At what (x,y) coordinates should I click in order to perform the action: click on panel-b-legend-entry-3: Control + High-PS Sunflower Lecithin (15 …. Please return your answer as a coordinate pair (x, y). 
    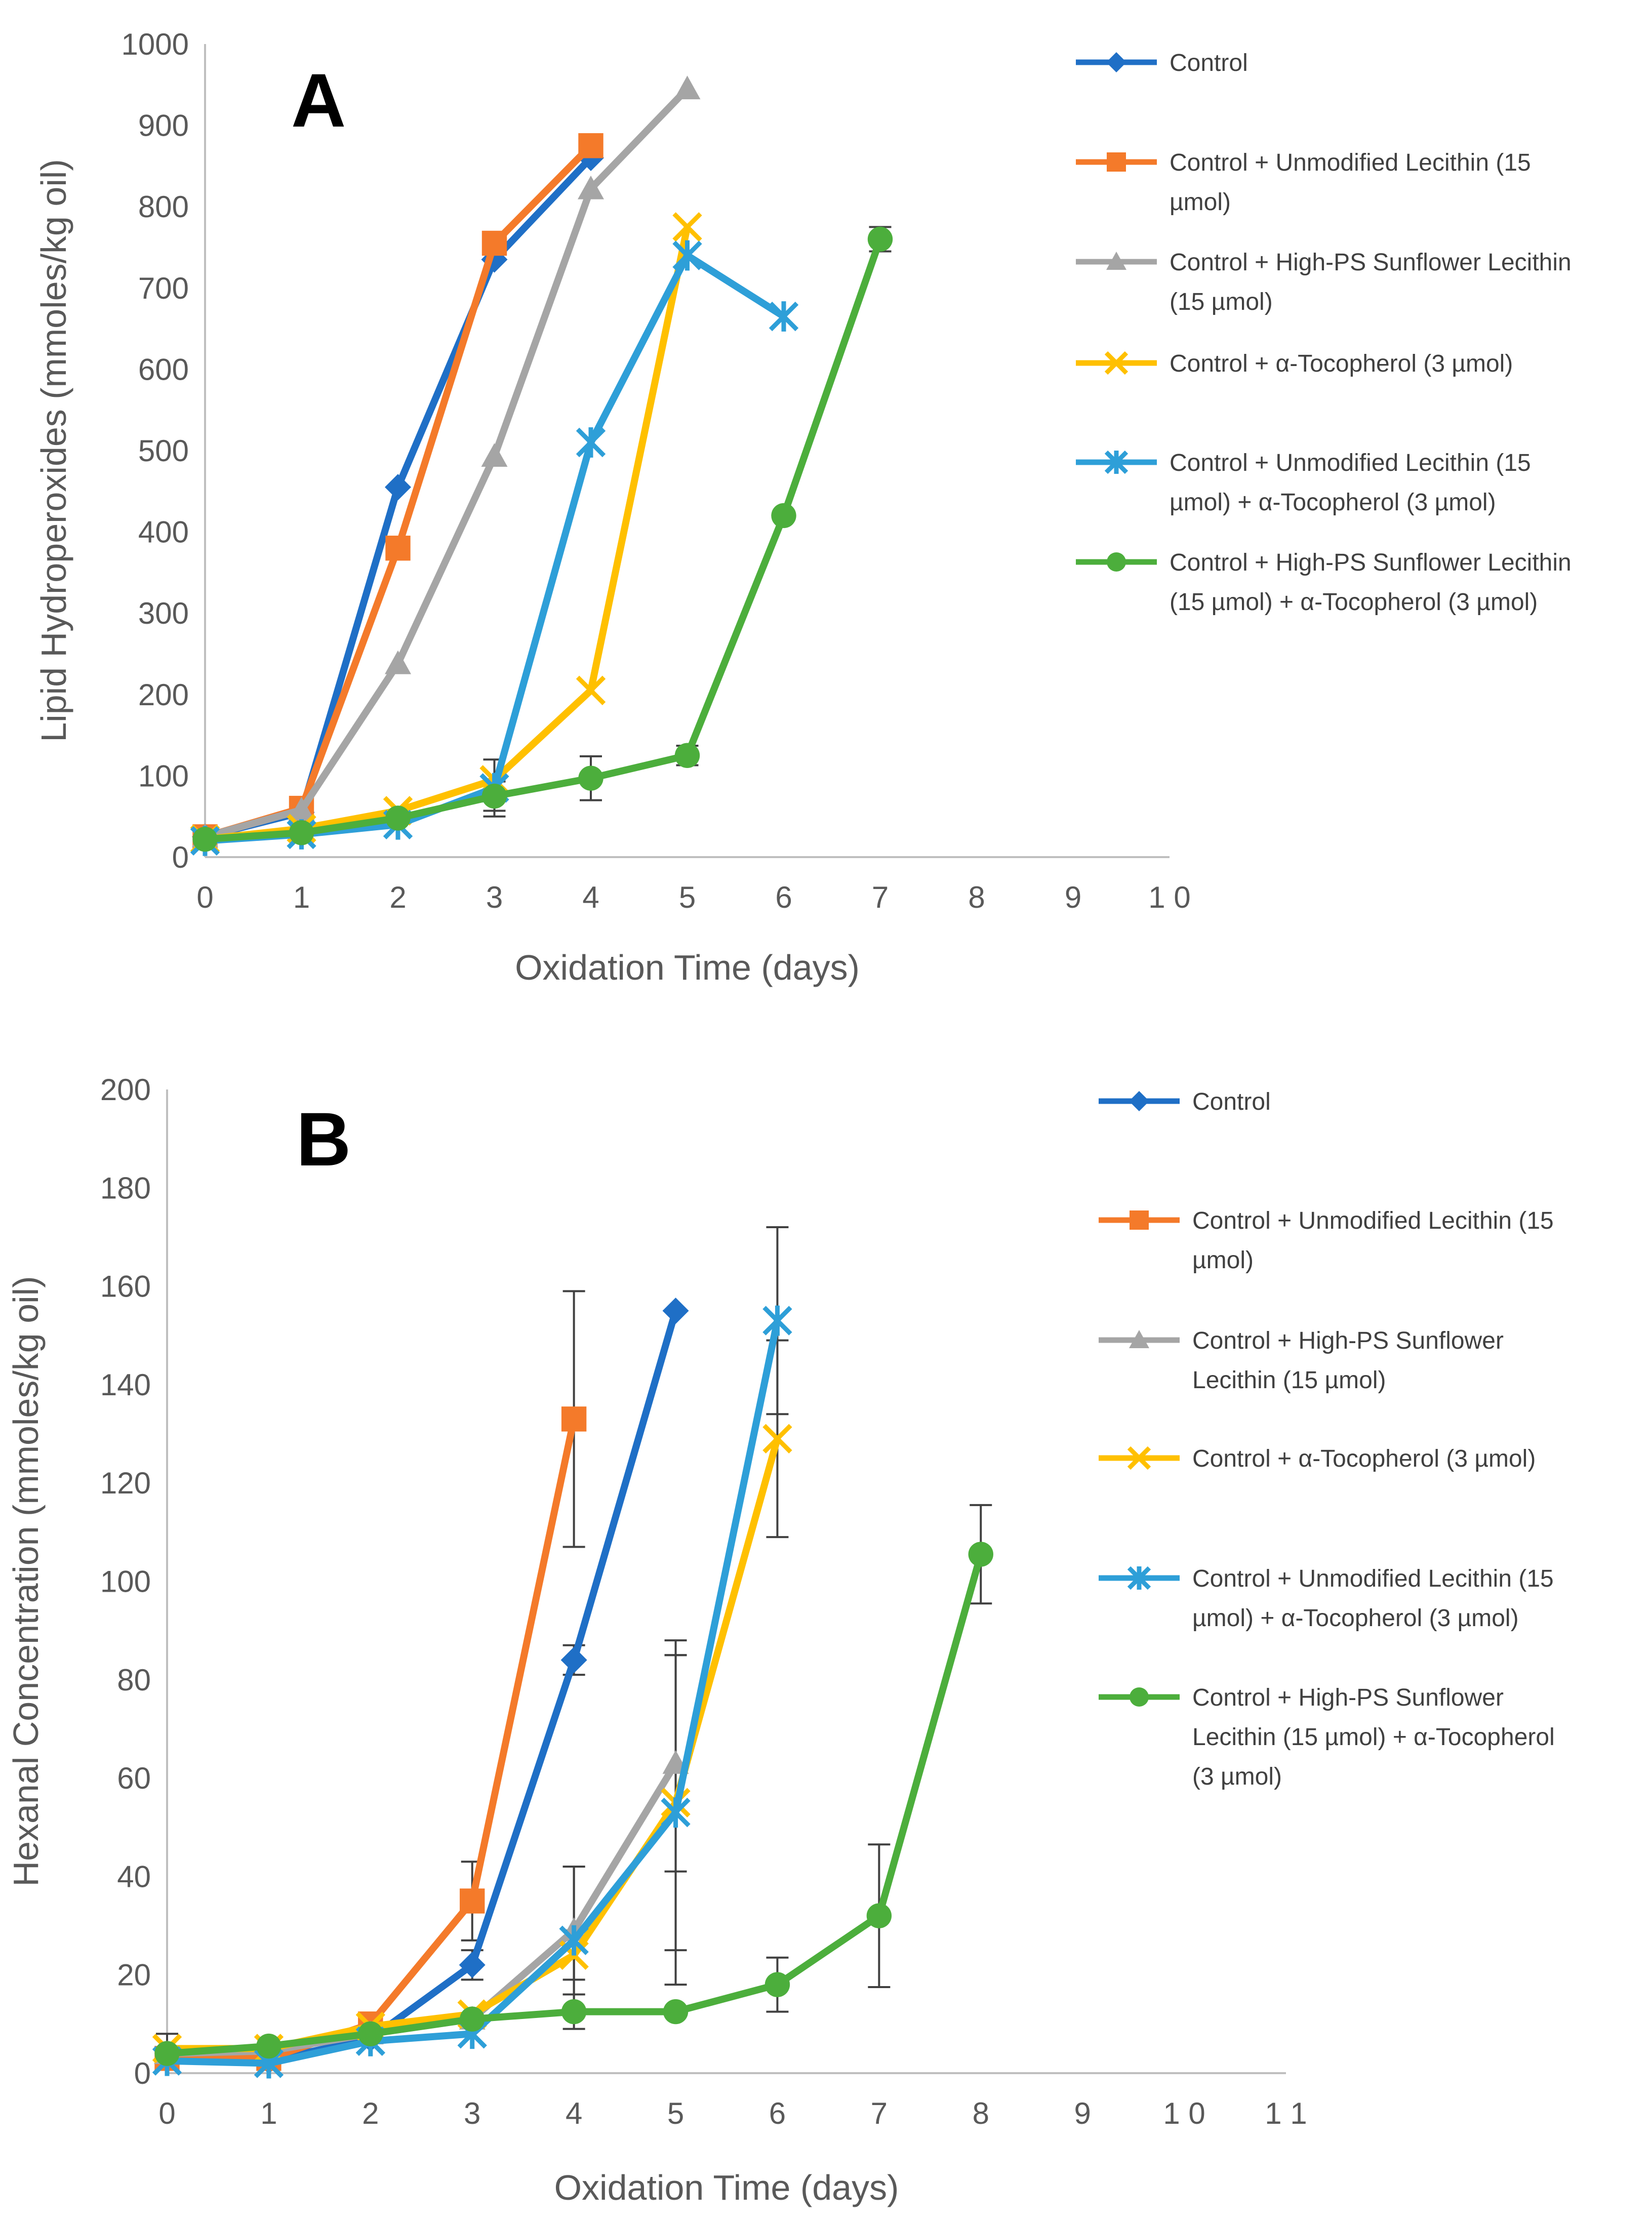
    Looking at the image, I should click on (1302, 1360).